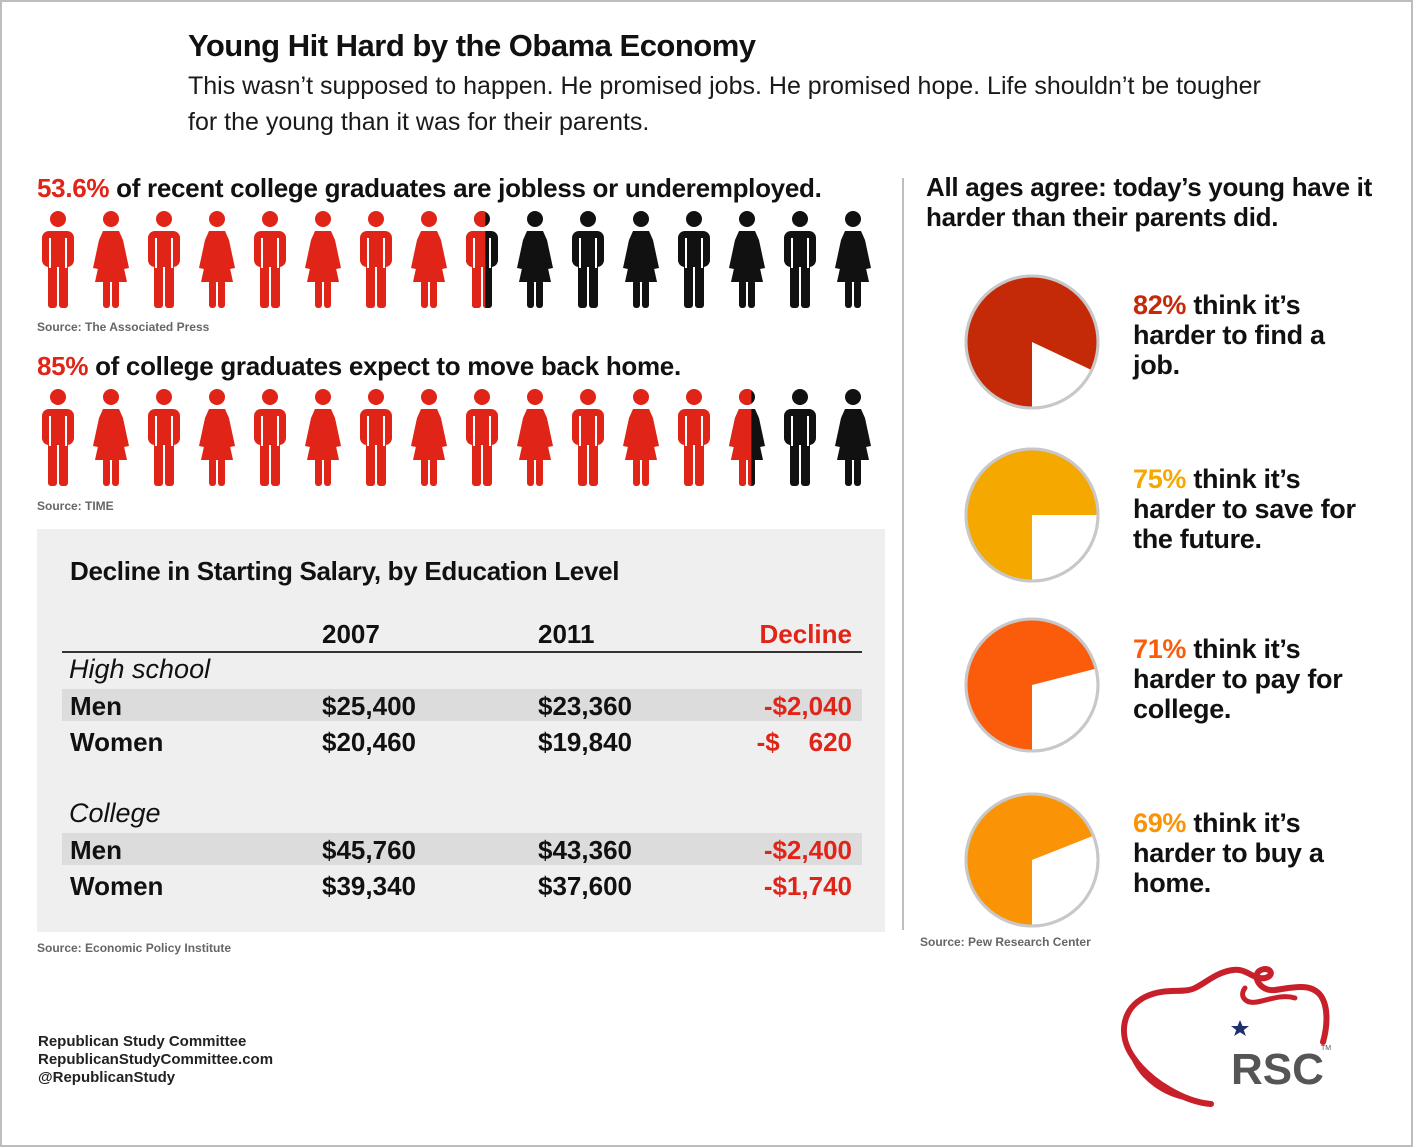 Image resolution: width=1413 pixels, height=1147 pixels. Describe the element at coordinates (1005, 942) in the screenshot. I see `source-pew-research: Source: Pew Research Center` at that location.